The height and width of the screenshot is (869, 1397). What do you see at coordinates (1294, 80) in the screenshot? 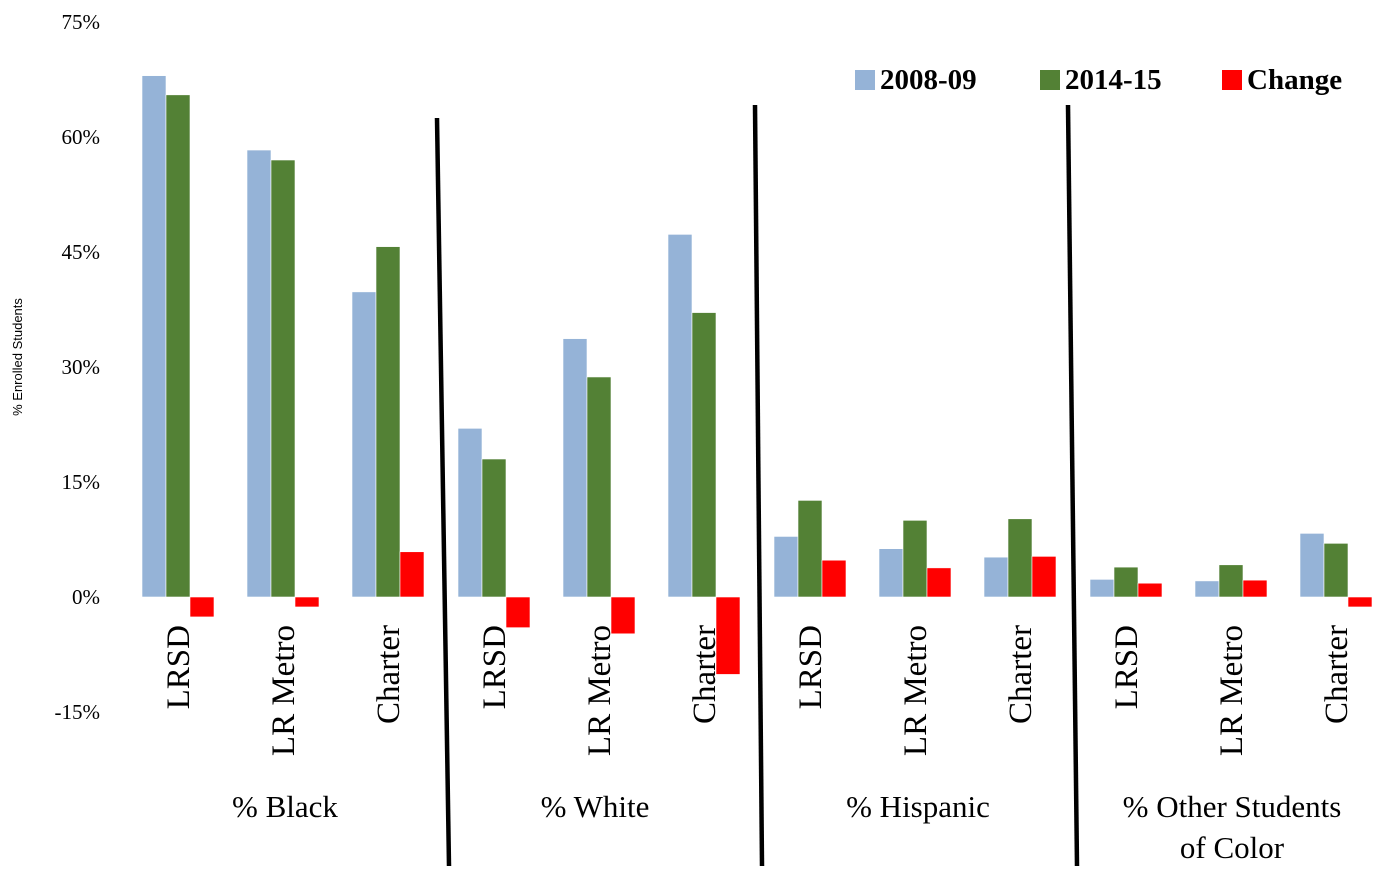
I see `legend-label: Change` at bounding box center [1294, 80].